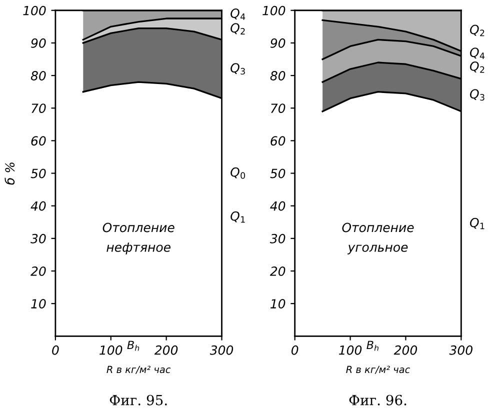  I want to click on y-axis-title: б %, so click(9, 173).